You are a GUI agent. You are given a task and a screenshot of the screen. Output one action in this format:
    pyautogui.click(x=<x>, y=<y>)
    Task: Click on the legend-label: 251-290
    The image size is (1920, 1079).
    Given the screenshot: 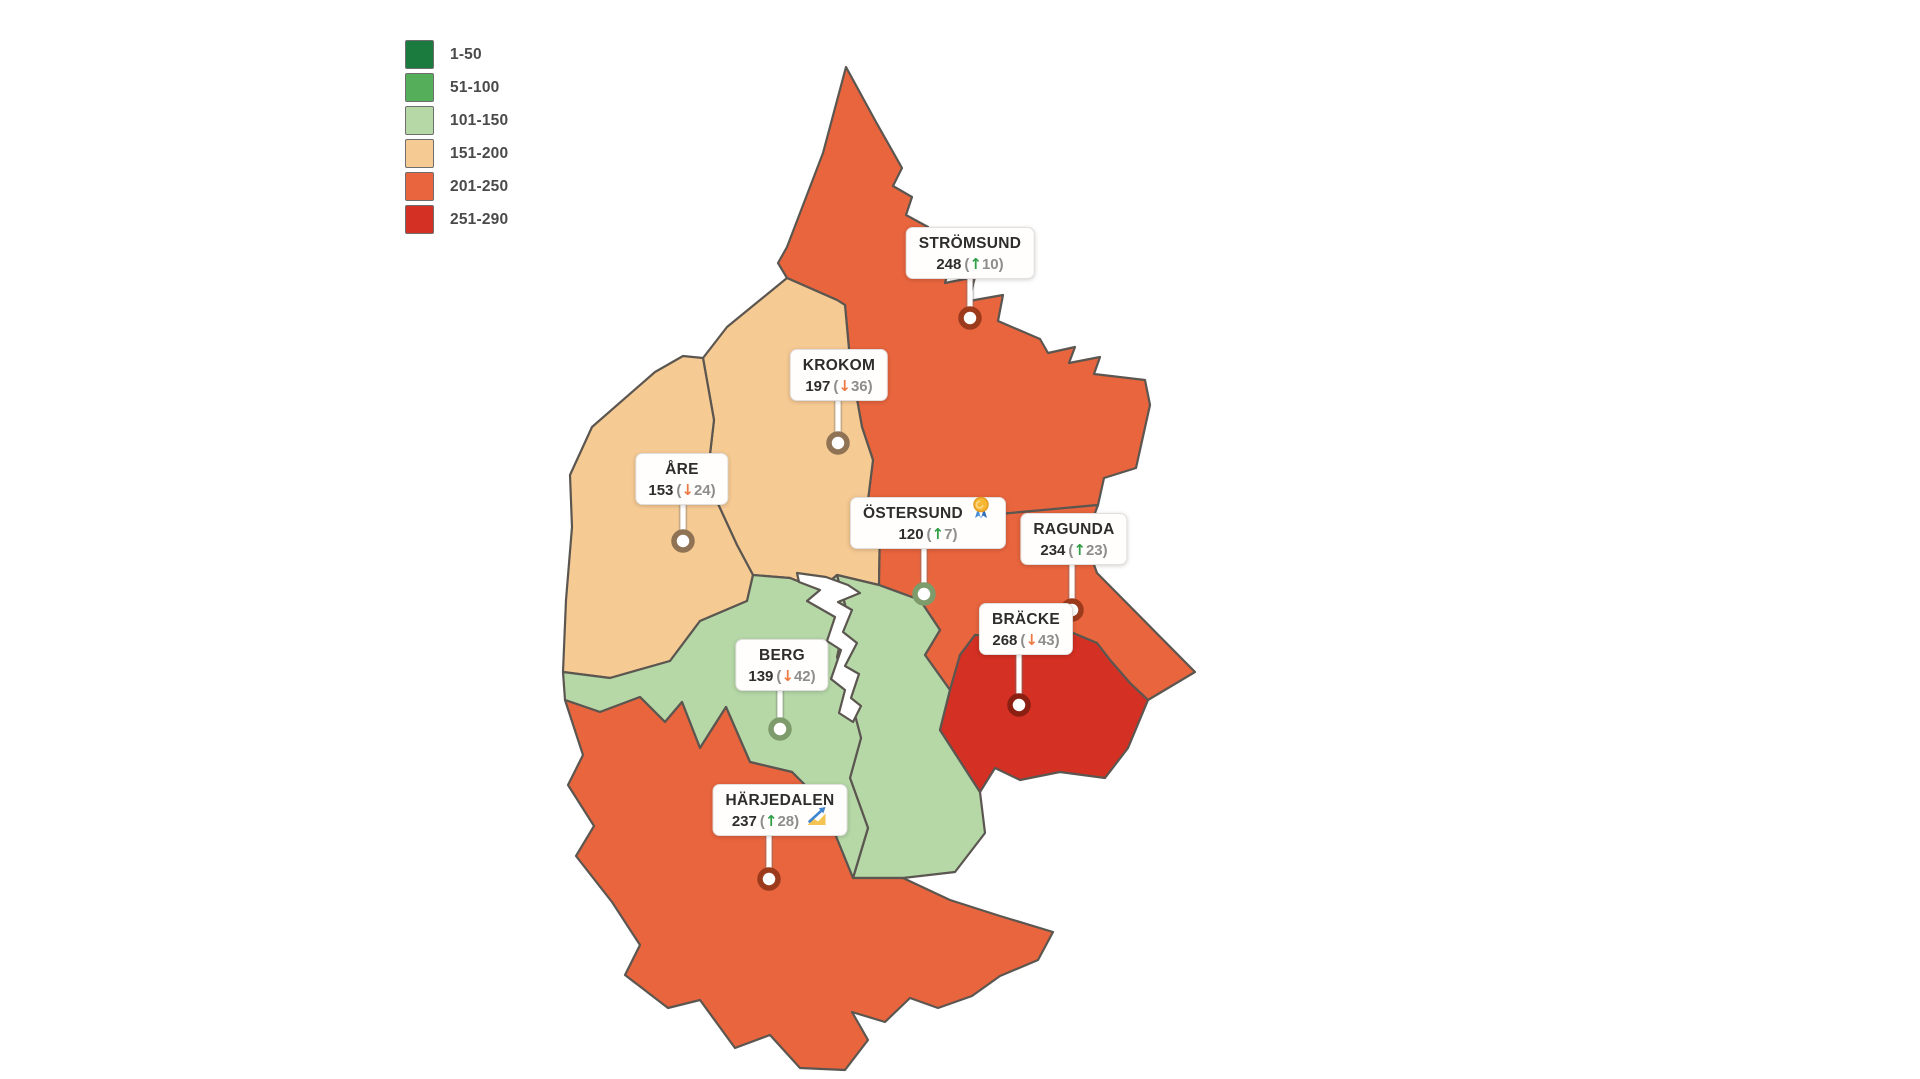 What is the action you would take?
    pyautogui.click(x=479, y=219)
    